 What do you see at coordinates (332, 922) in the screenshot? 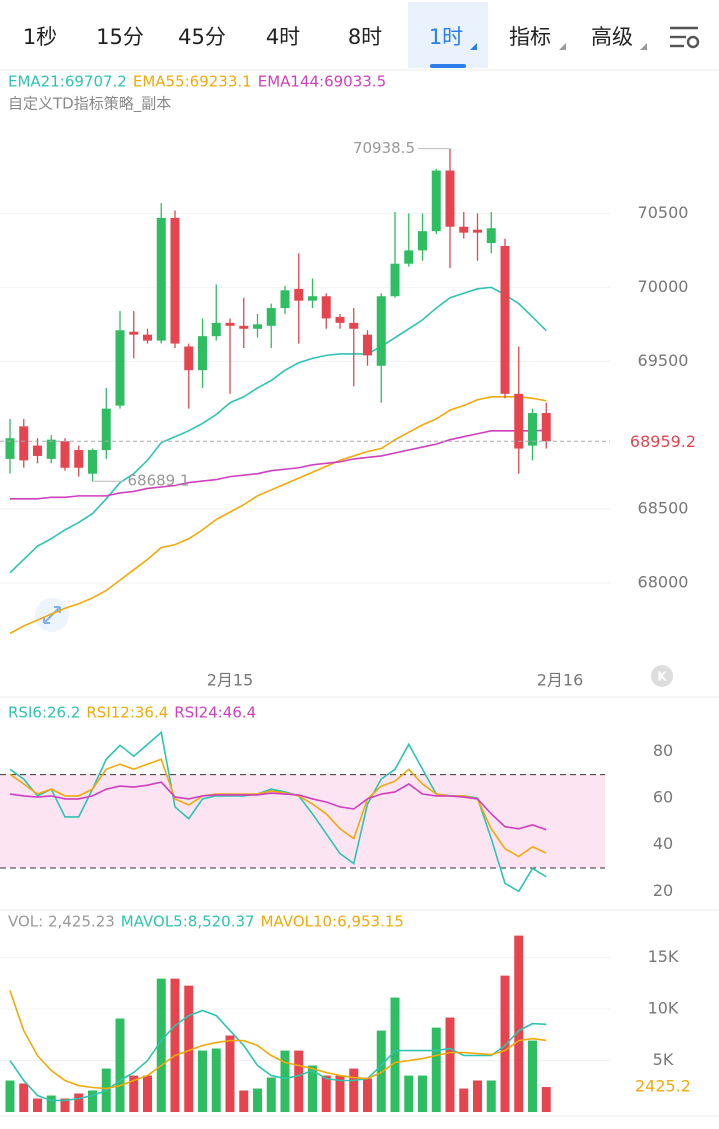
I see `legend-entry: MAVOL10:6,953.15` at bounding box center [332, 922].